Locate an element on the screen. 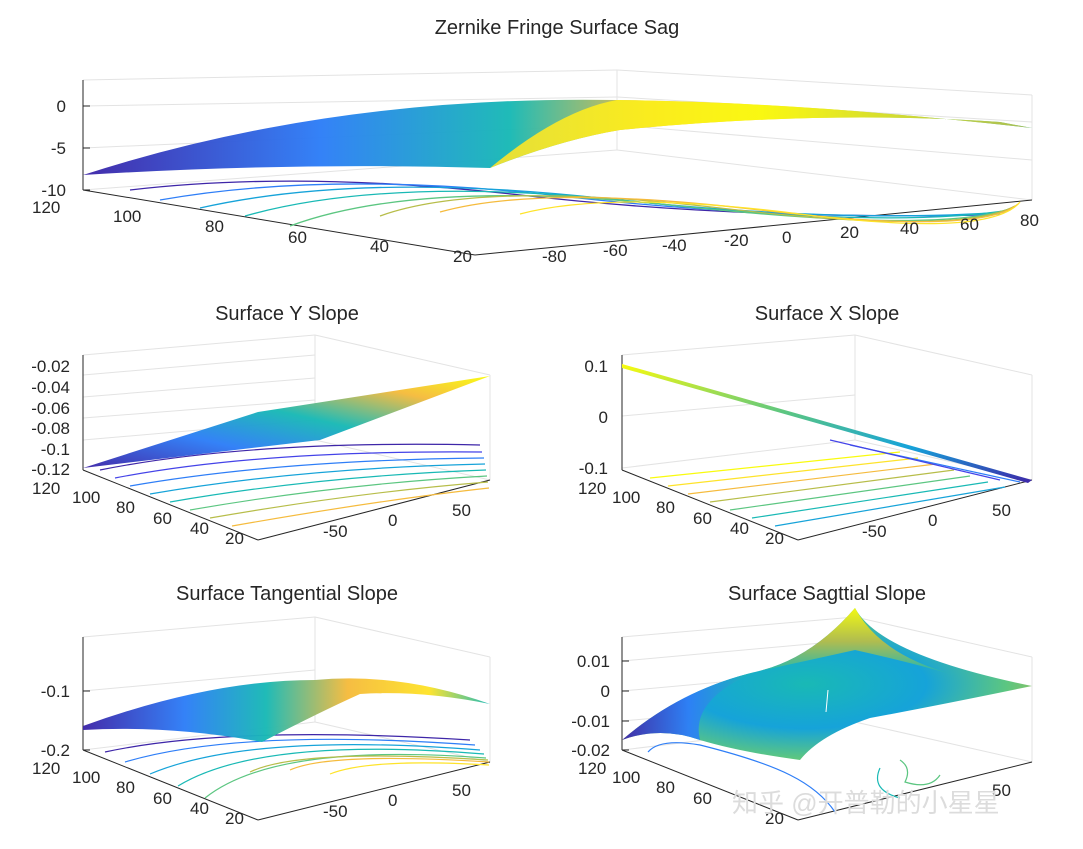 The height and width of the screenshot is (849, 1083). z-tick-labels: -0.02 -0.04 -0.06 -0.08 -0.1 -0.12 is located at coordinates (50, 418).